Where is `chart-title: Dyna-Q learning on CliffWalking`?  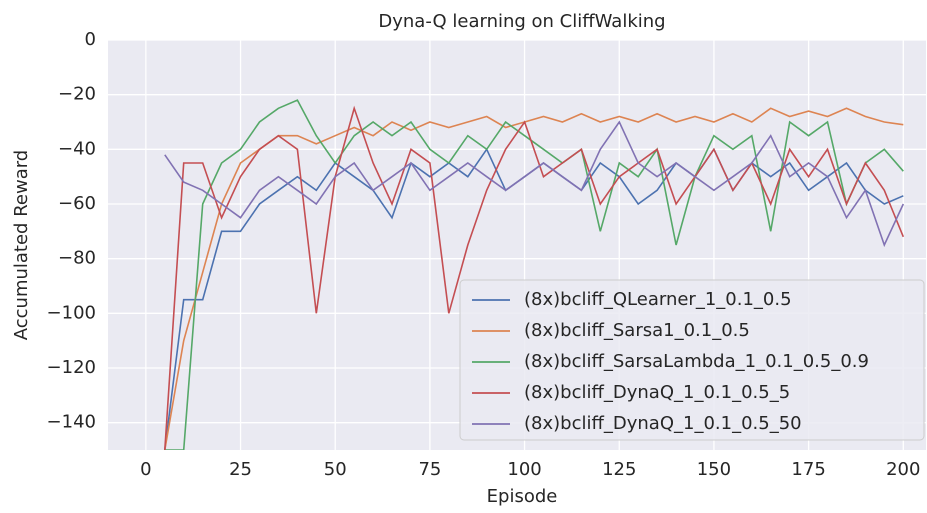
chart-title: Dyna-Q learning on CliffWalking is located at coordinates (521, 21).